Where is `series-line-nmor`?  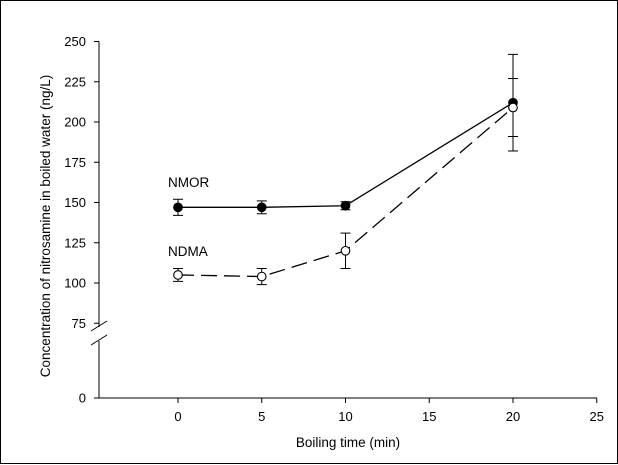
series-line-nmor is located at coordinates (346, 155).